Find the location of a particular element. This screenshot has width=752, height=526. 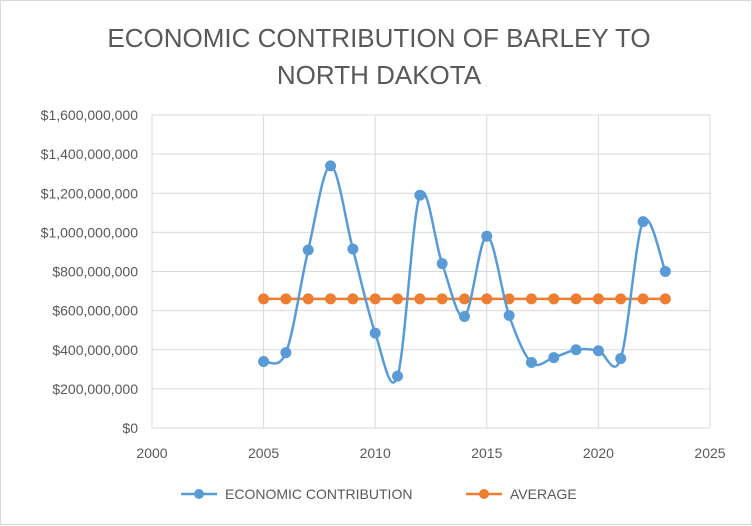

y-tick-label: $400,000,000 is located at coordinates (95, 350).